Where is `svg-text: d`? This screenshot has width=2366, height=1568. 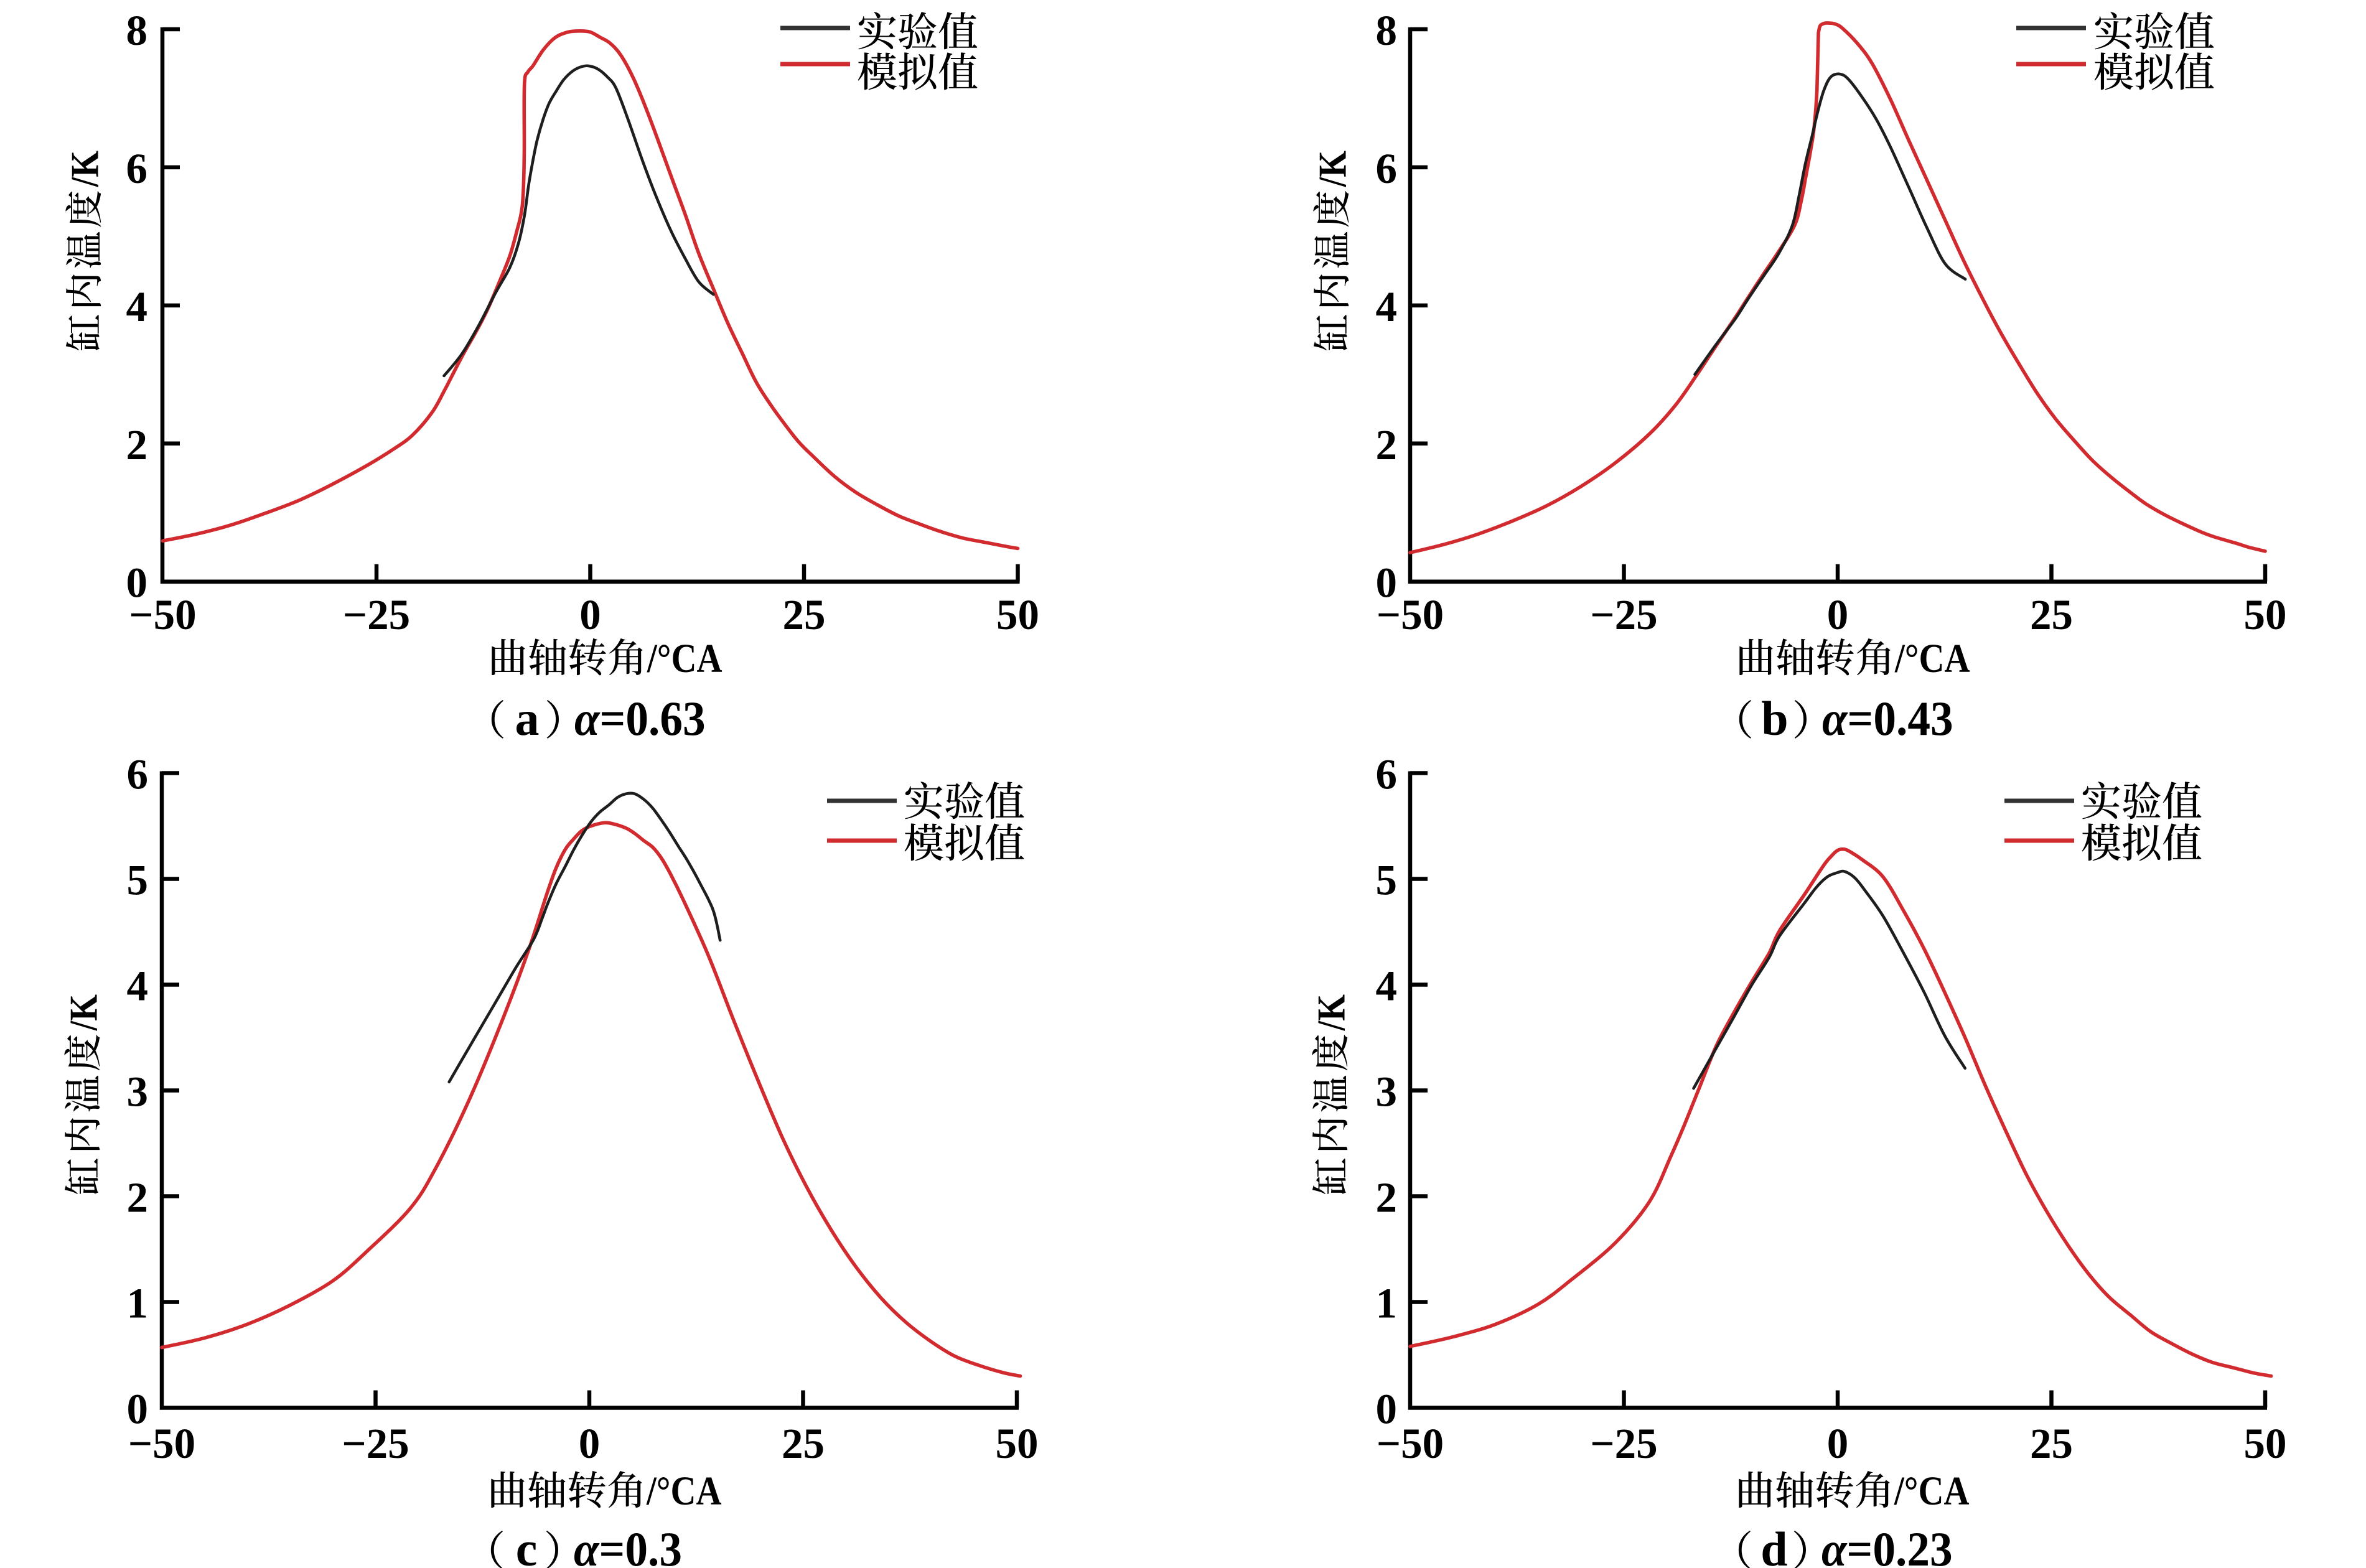
svg-text: d is located at coordinates (1773, 1545).